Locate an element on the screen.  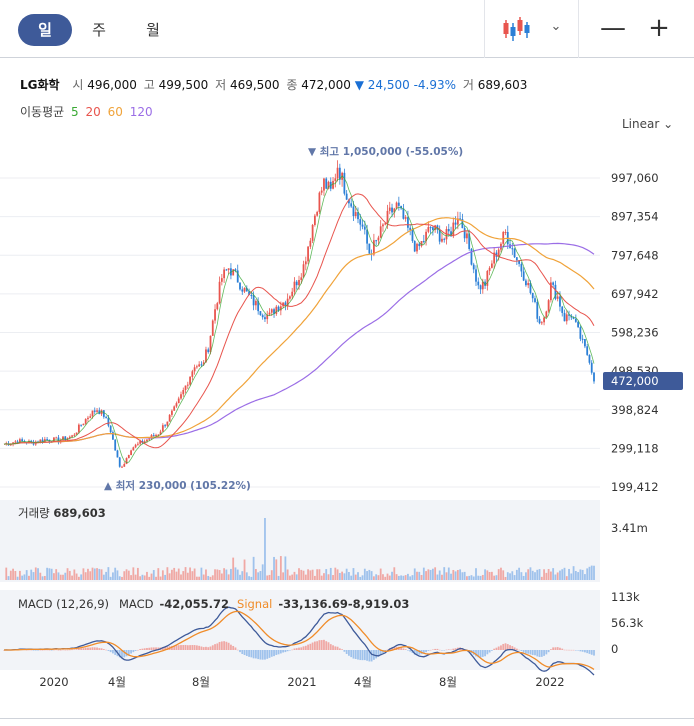
high-value: 499,500 is located at coordinates (183, 85).